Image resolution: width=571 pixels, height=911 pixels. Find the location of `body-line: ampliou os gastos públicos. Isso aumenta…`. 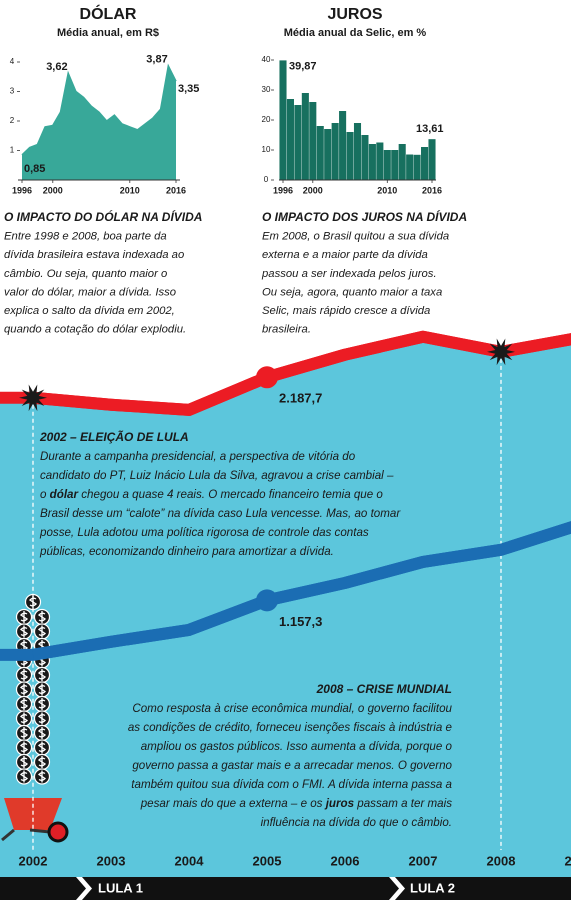

body-line: ampliou os gastos públicos. Isso aumenta… is located at coordinates (297, 746).